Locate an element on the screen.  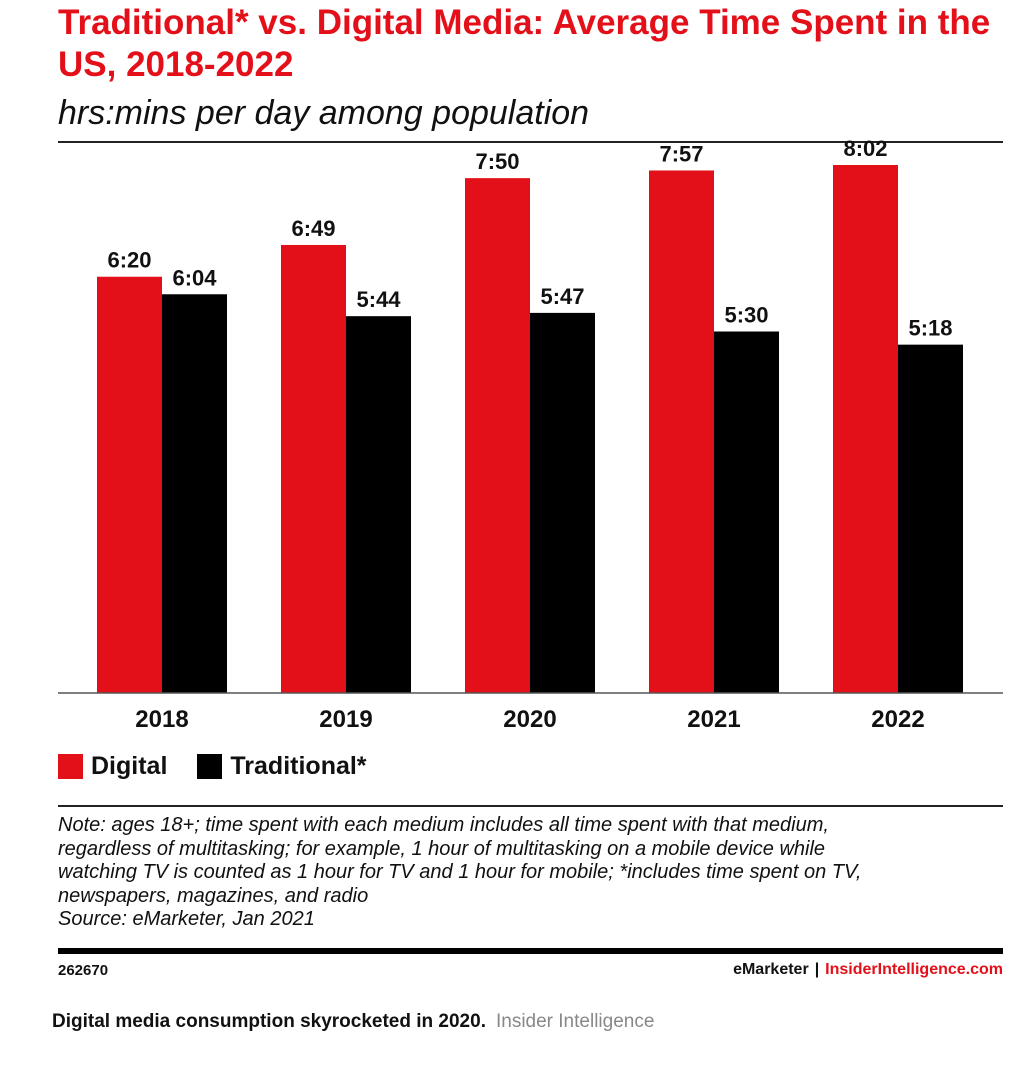
bar-traditional-2021 is located at coordinates (746, 512).